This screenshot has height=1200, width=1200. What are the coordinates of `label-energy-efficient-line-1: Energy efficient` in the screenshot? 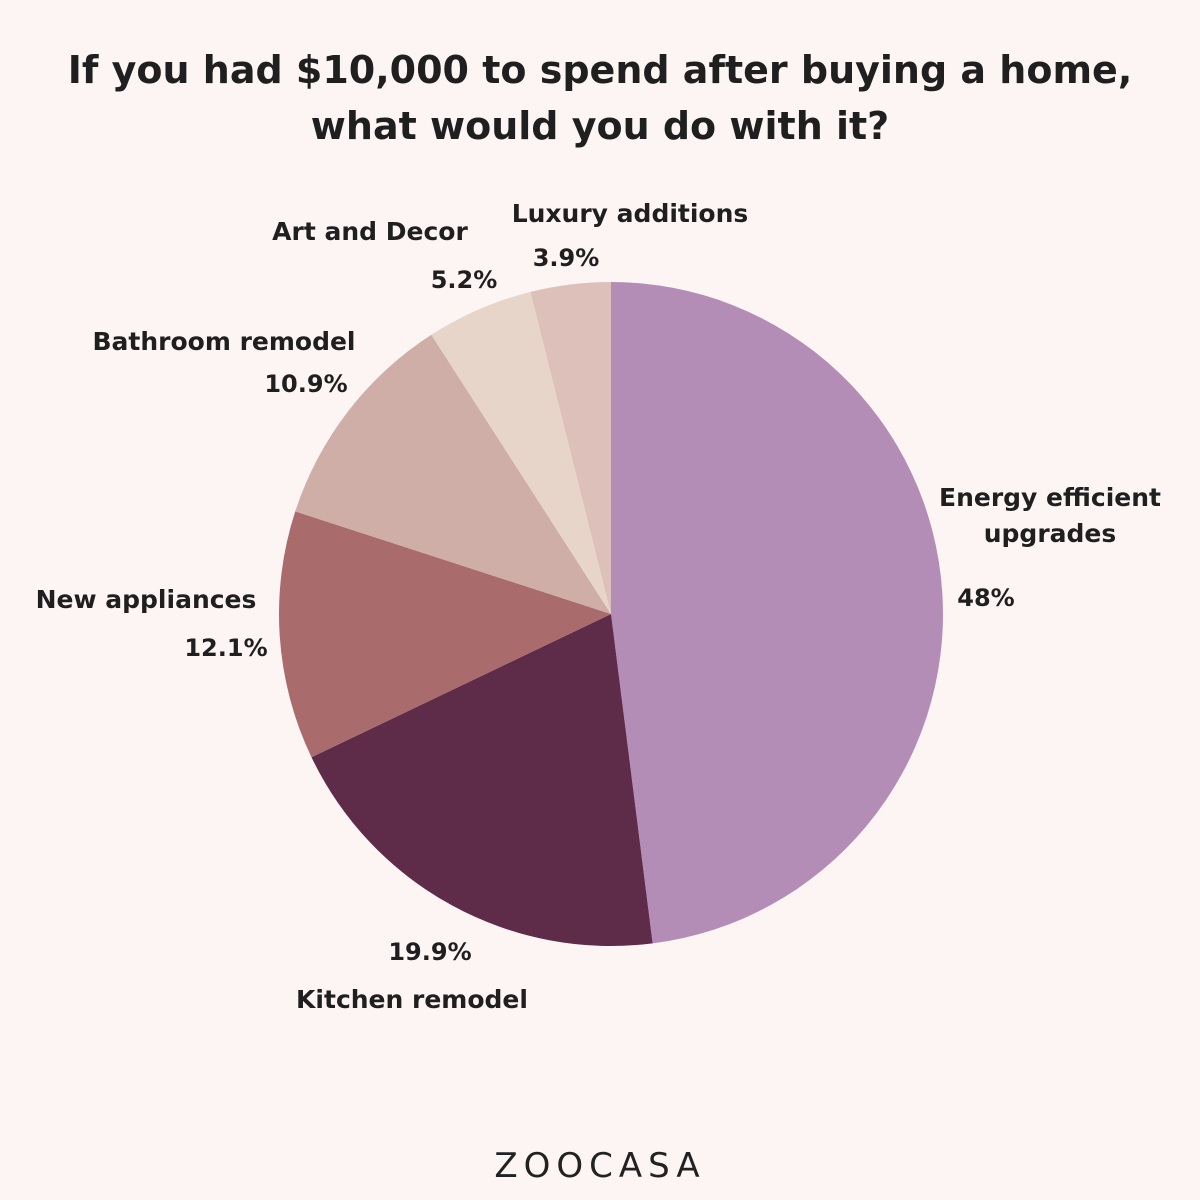 It's located at (1050, 497).